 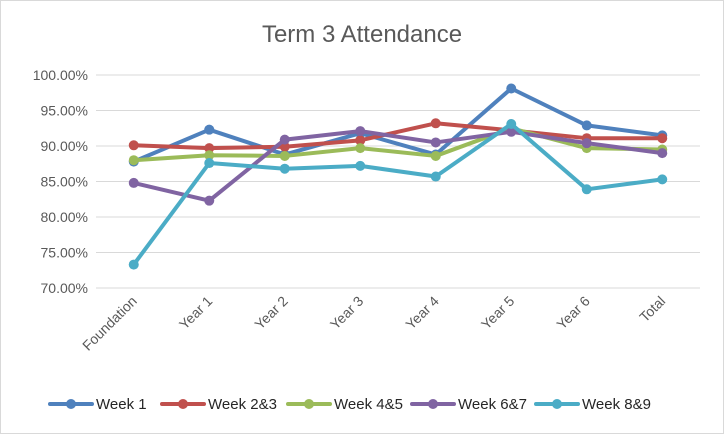 What do you see at coordinates (271, 313) in the screenshot?
I see `x-tick-label: Year 2` at bounding box center [271, 313].